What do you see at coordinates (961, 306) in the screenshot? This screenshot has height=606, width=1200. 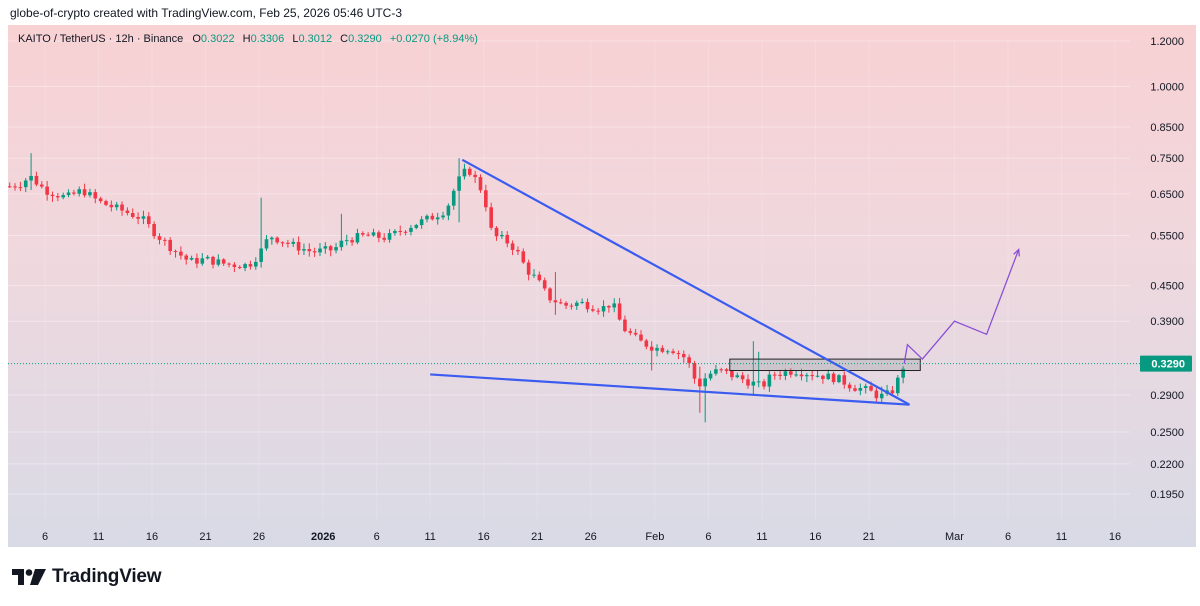 I see `projection-path` at bounding box center [961, 306].